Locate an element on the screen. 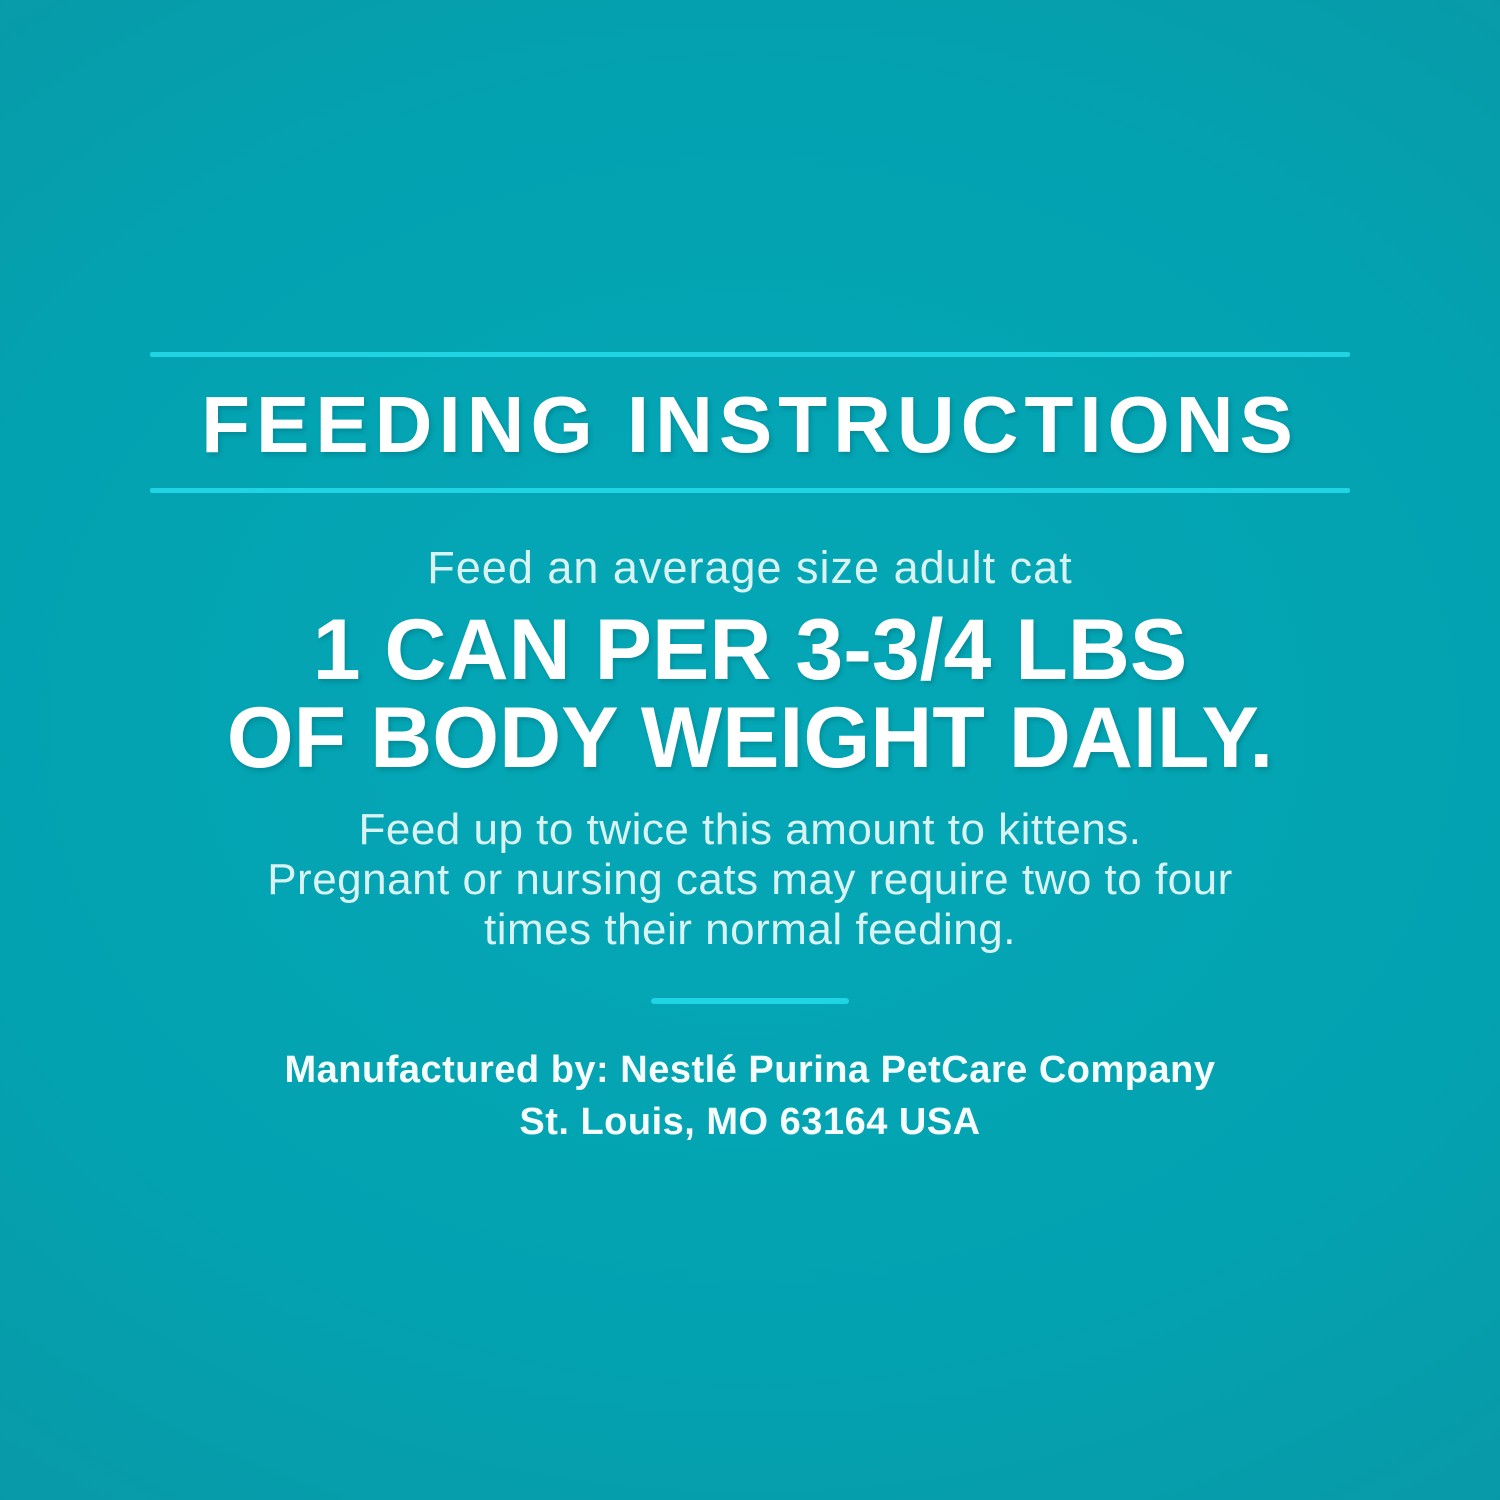 The width and height of the screenshot is (1500, 1500). manufacturer-line-2: St. Louis, MO 63164 USA is located at coordinates (750, 1122).